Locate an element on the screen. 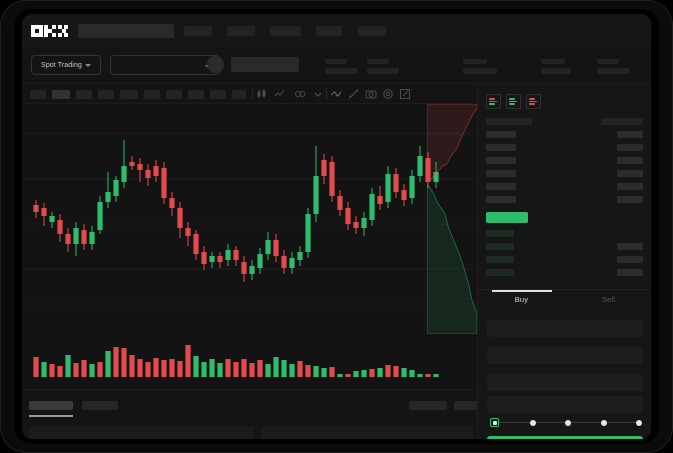 This screenshot has height=453, width=673. camera-icon is located at coordinates (371, 94).